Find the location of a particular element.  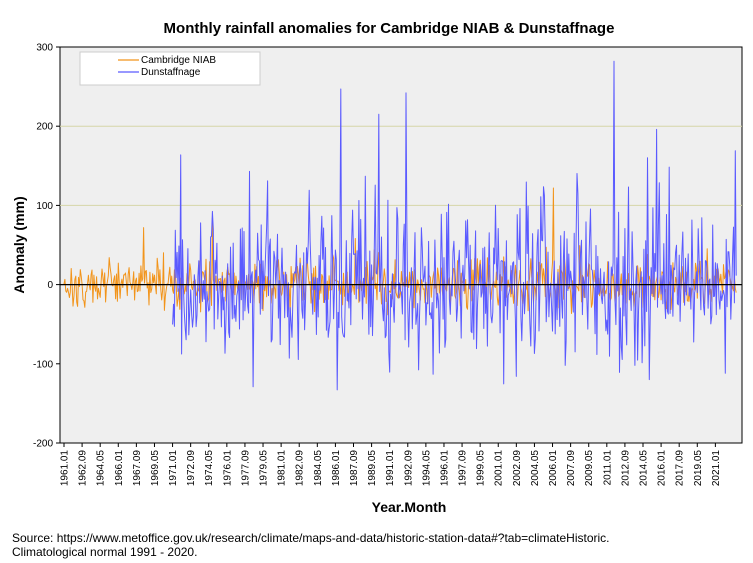

y-tick-label: -200 is located at coordinates (43, 444).